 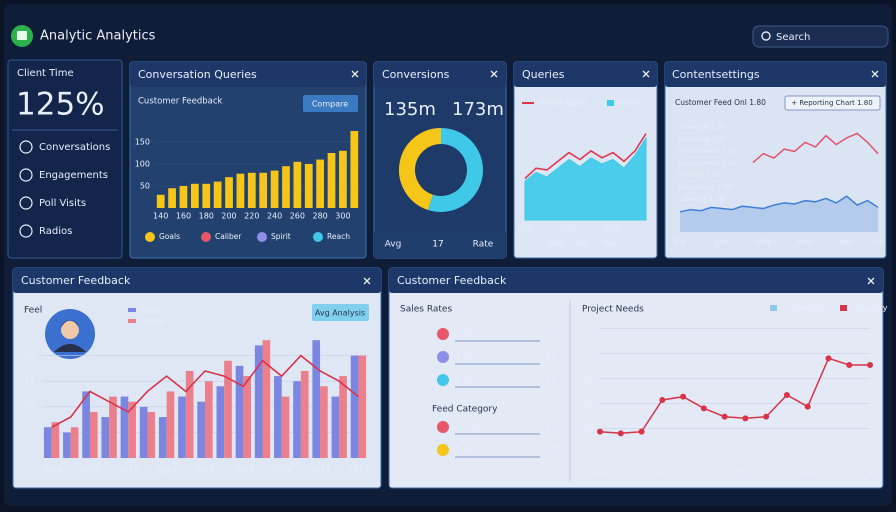 I want to click on x-tick-label: 2013, so click(x=166, y=470).